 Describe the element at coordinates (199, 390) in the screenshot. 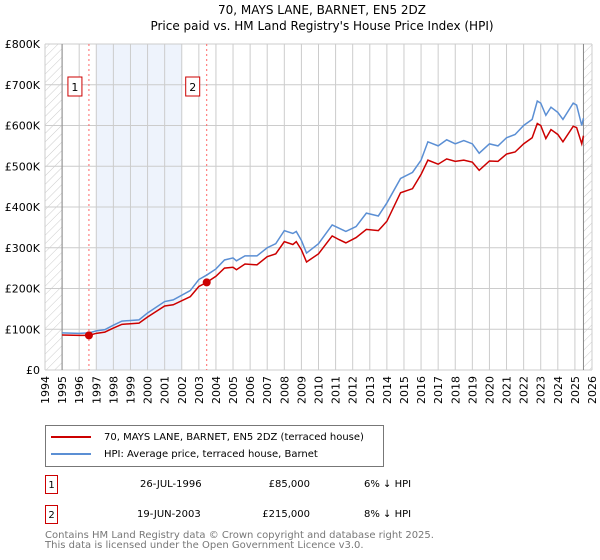

I see `x-tick-label: 2003` at that location.